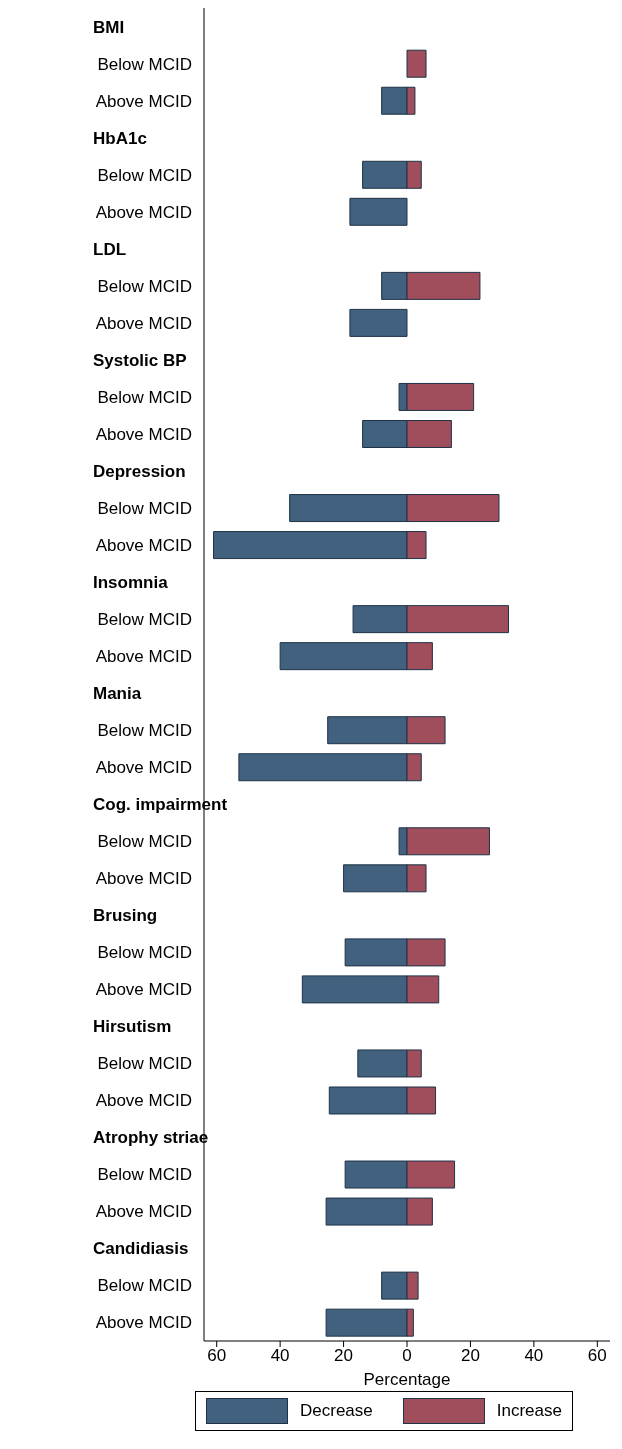  Describe the element at coordinates (117, 694) in the screenshot. I see `y-tick-label: Mania` at that location.